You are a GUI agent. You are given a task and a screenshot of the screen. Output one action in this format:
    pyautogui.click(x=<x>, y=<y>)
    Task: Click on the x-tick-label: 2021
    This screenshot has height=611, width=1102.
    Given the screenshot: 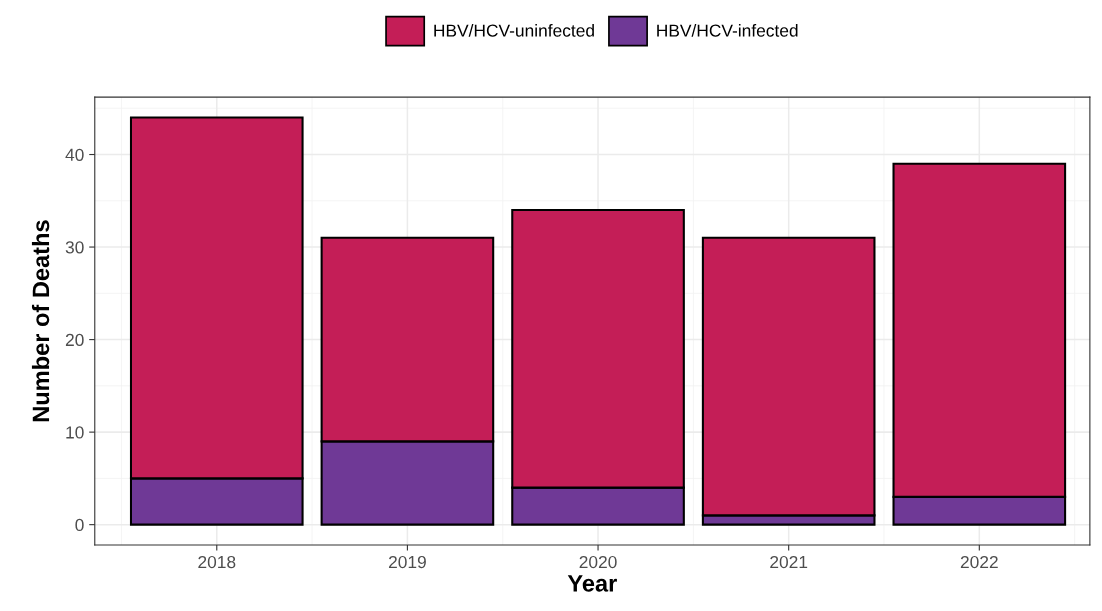 What is the action you would take?
    pyautogui.click(x=789, y=562)
    